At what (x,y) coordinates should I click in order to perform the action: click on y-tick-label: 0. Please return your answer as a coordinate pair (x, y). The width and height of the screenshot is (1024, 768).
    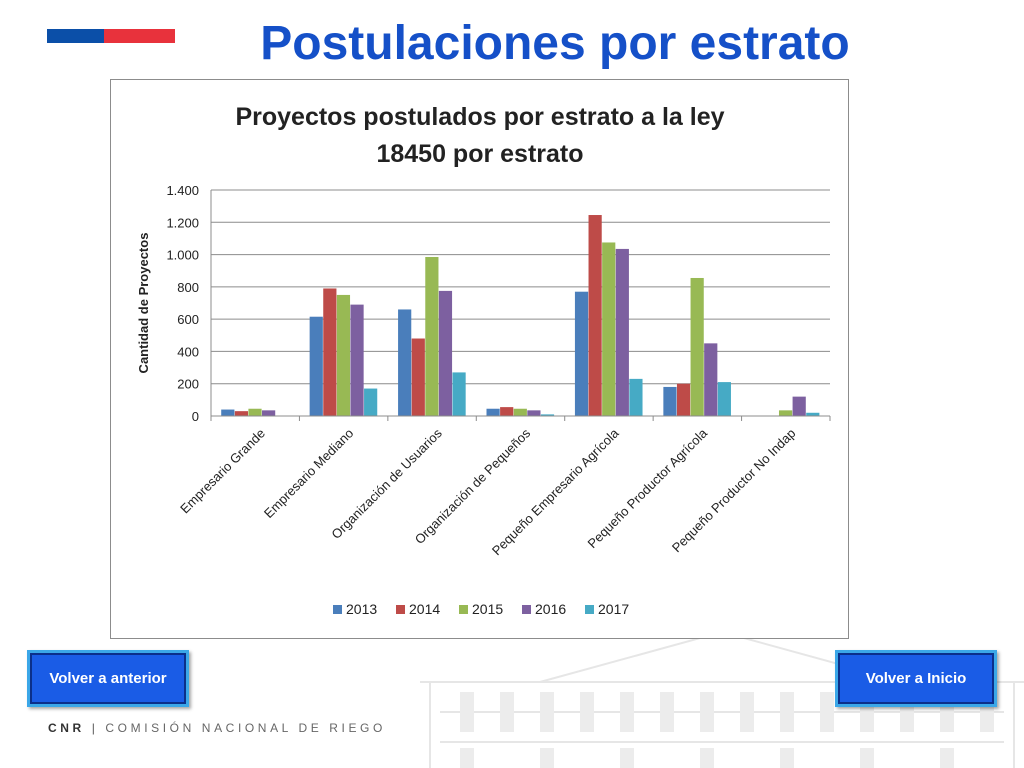
    Looking at the image, I should click on (195, 416).